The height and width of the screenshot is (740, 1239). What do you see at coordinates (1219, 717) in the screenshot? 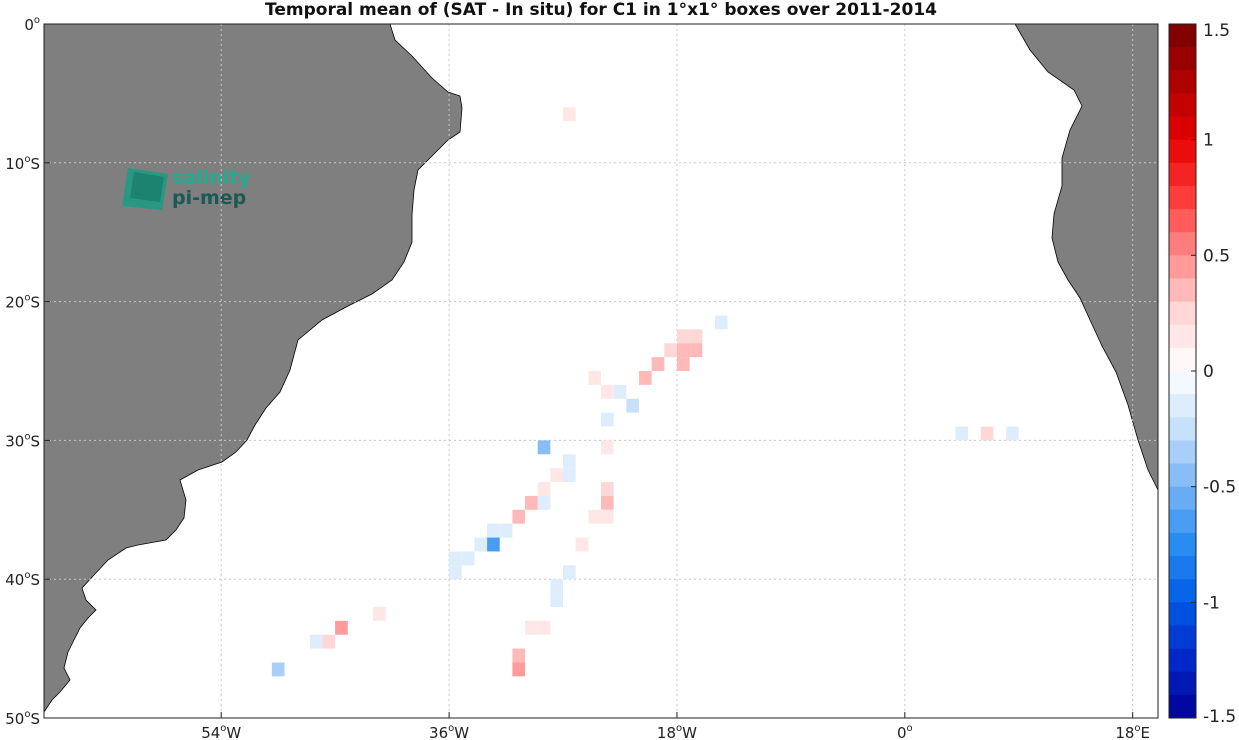
I see `colorbar-tick-label: -1.5` at bounding box center [1219, 717].